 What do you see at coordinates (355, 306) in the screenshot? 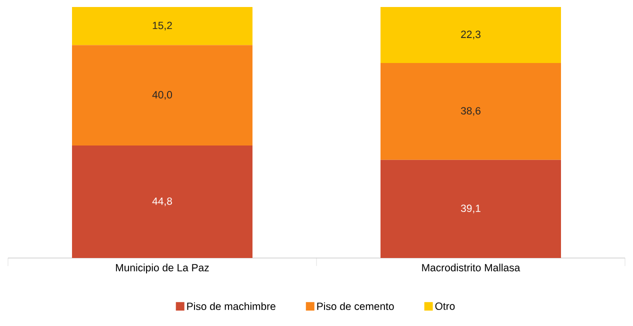
I see `legend-label: Piso de cemento` at bounding box center [355, 306].